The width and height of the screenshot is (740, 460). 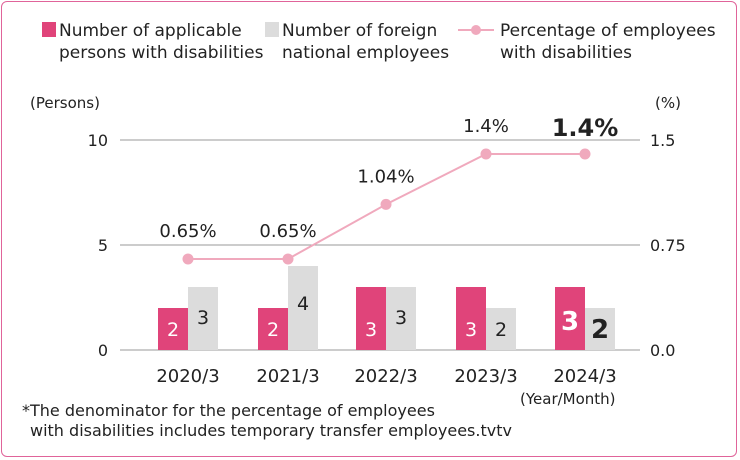 What do you see at coordinates (485, 376) in the screenshot?
I see `x-category-label: 2023/3` at bounding box center [485, 376].